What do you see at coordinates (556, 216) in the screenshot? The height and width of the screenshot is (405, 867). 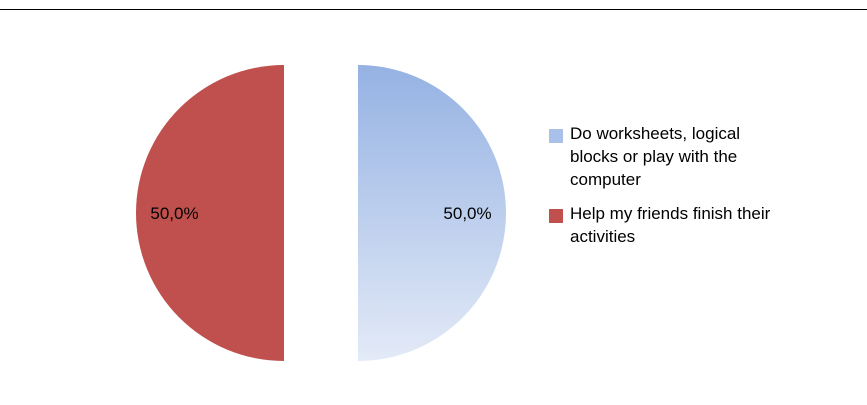 I see `legend-swatch-help-friends` at bounding box center [556, 216].